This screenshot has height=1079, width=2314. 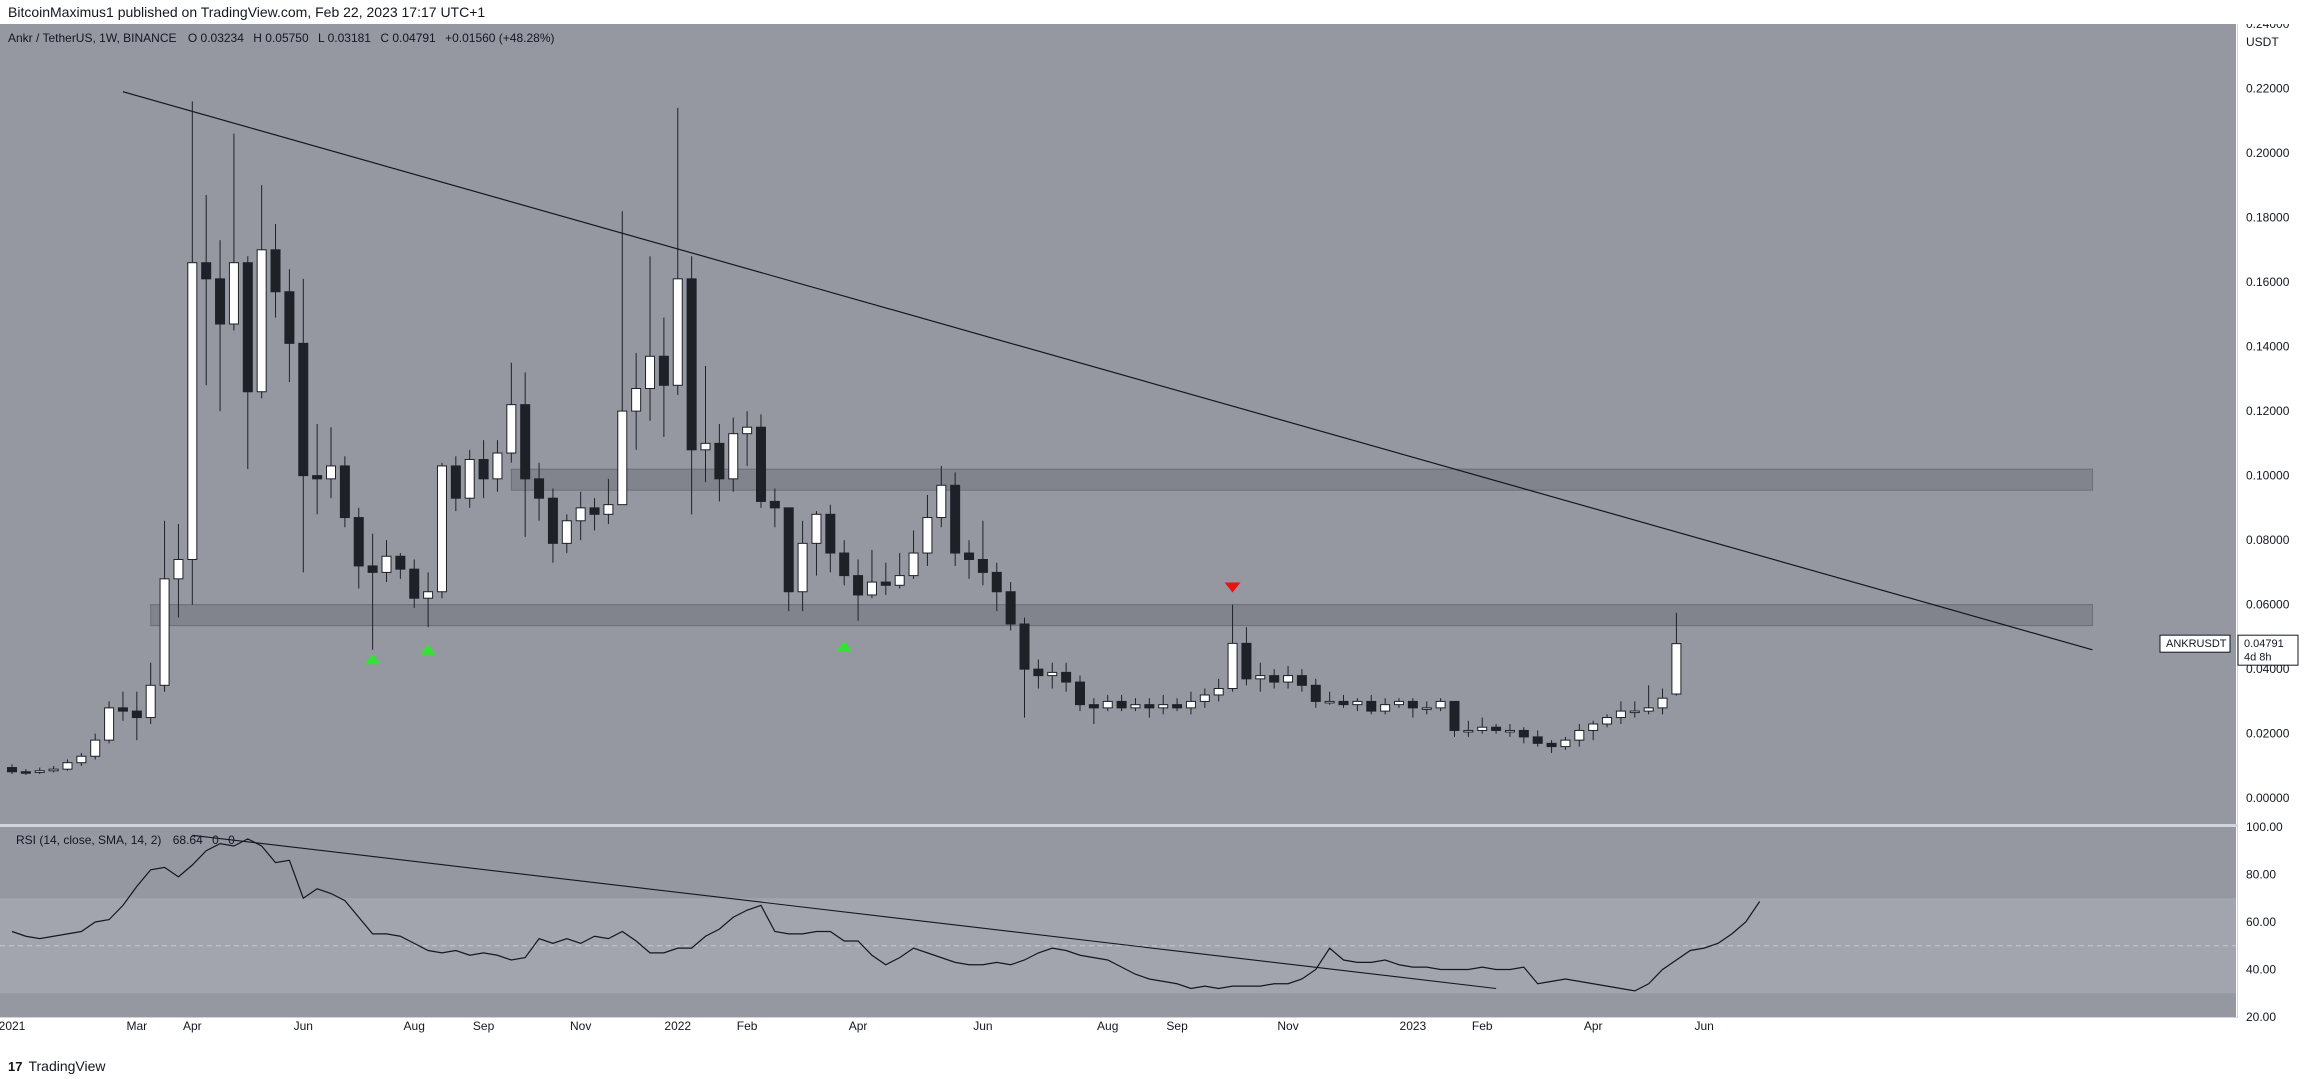 I want to click on footer: 17 TradingView, so click(x=57, y=1066).